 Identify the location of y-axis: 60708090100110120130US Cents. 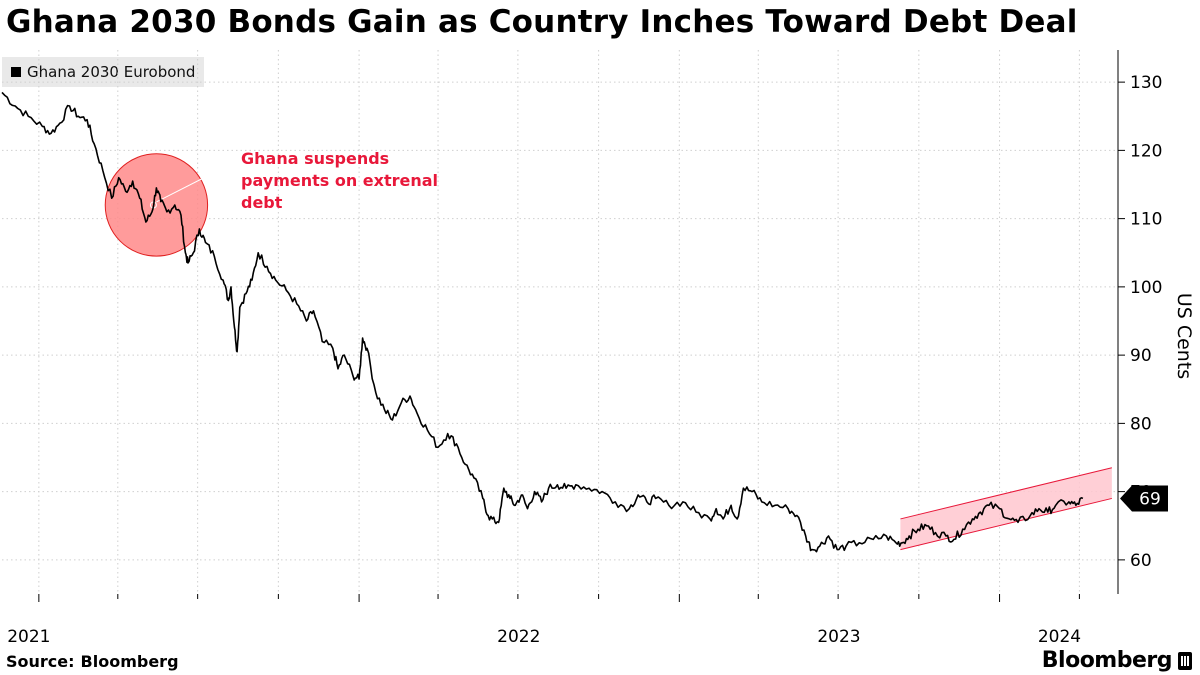
(1156, 322).